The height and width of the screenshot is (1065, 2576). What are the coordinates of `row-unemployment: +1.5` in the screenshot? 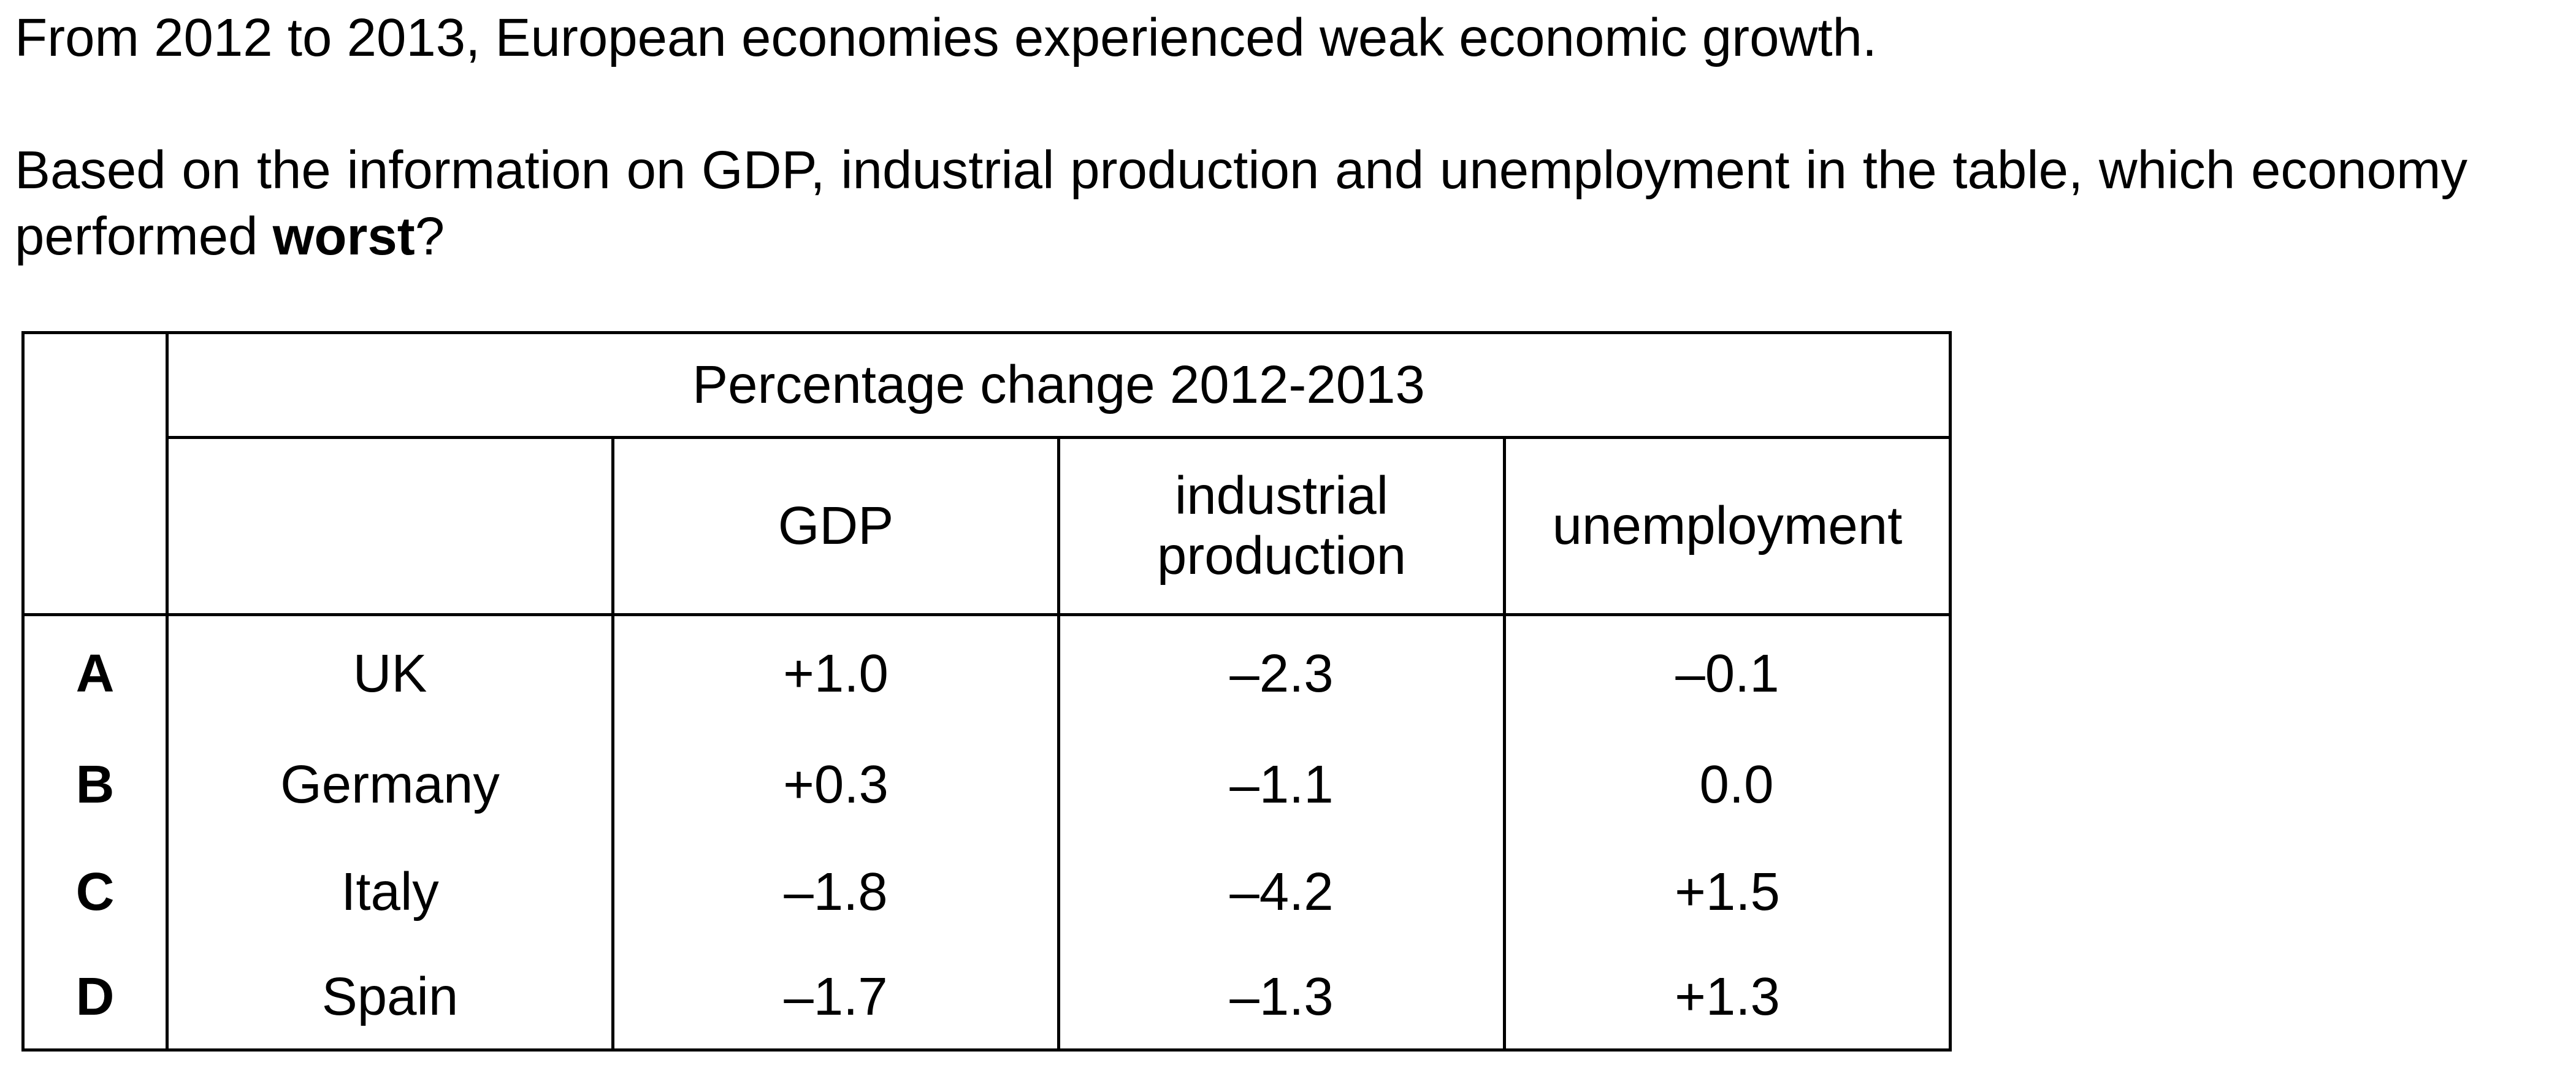 It's located at (1727, 892).